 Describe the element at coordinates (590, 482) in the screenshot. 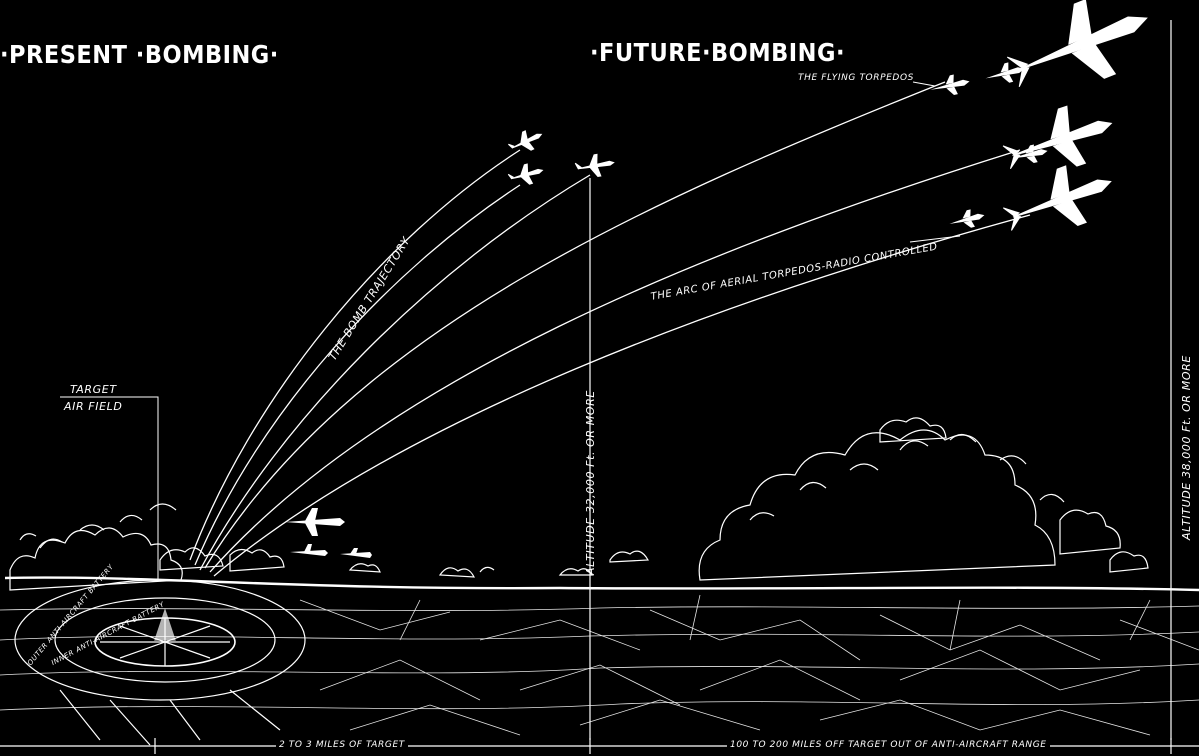

I see `altitude-mid-label: ALTITUDE 32,000 Ft. OR MORE` at that location.